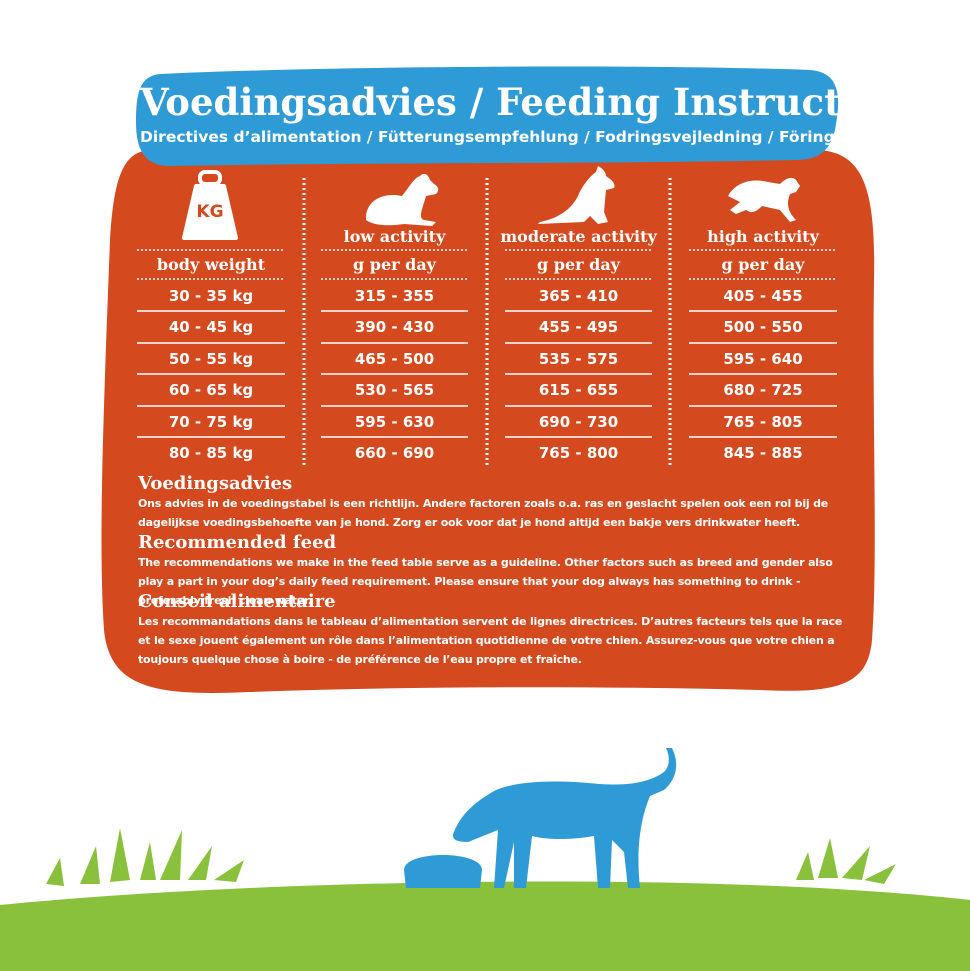 This screenshot has width=970, height=971. What do you see at coordinates (763, 327) in the screenshot?
I see `table-cell: 500 - 550` at bounding box center [763, 327].